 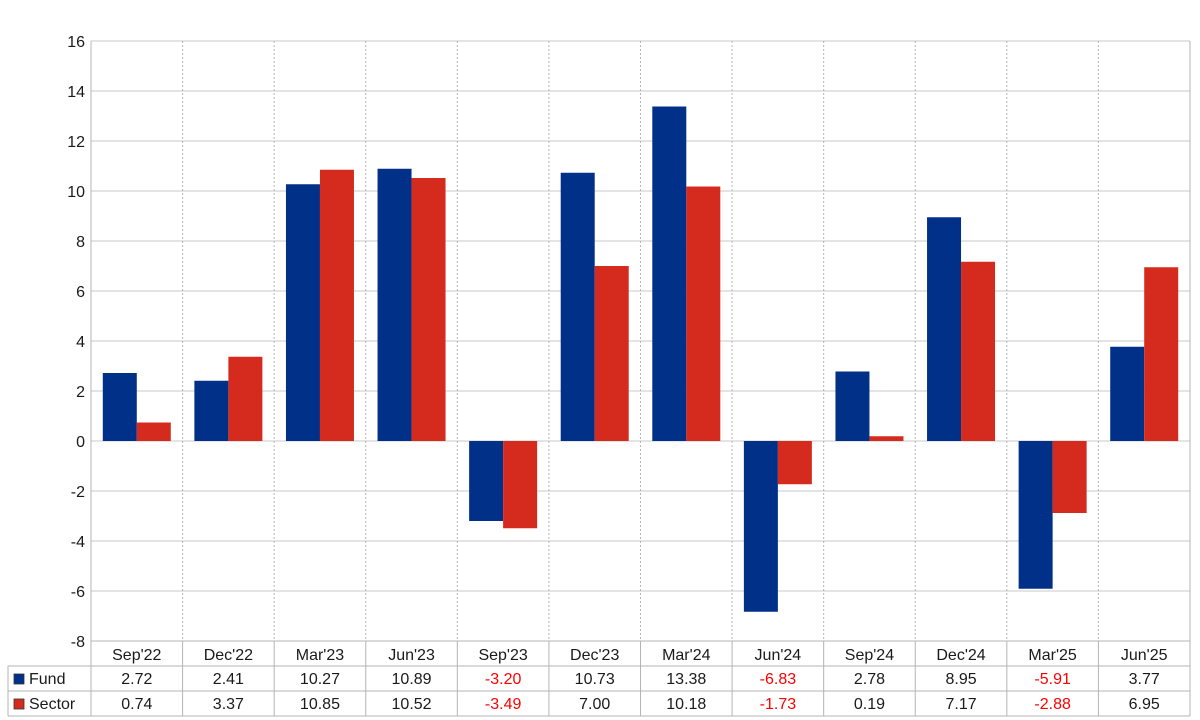 I want to click on data-label-fund: 10.73, so click(x=595, y=679).